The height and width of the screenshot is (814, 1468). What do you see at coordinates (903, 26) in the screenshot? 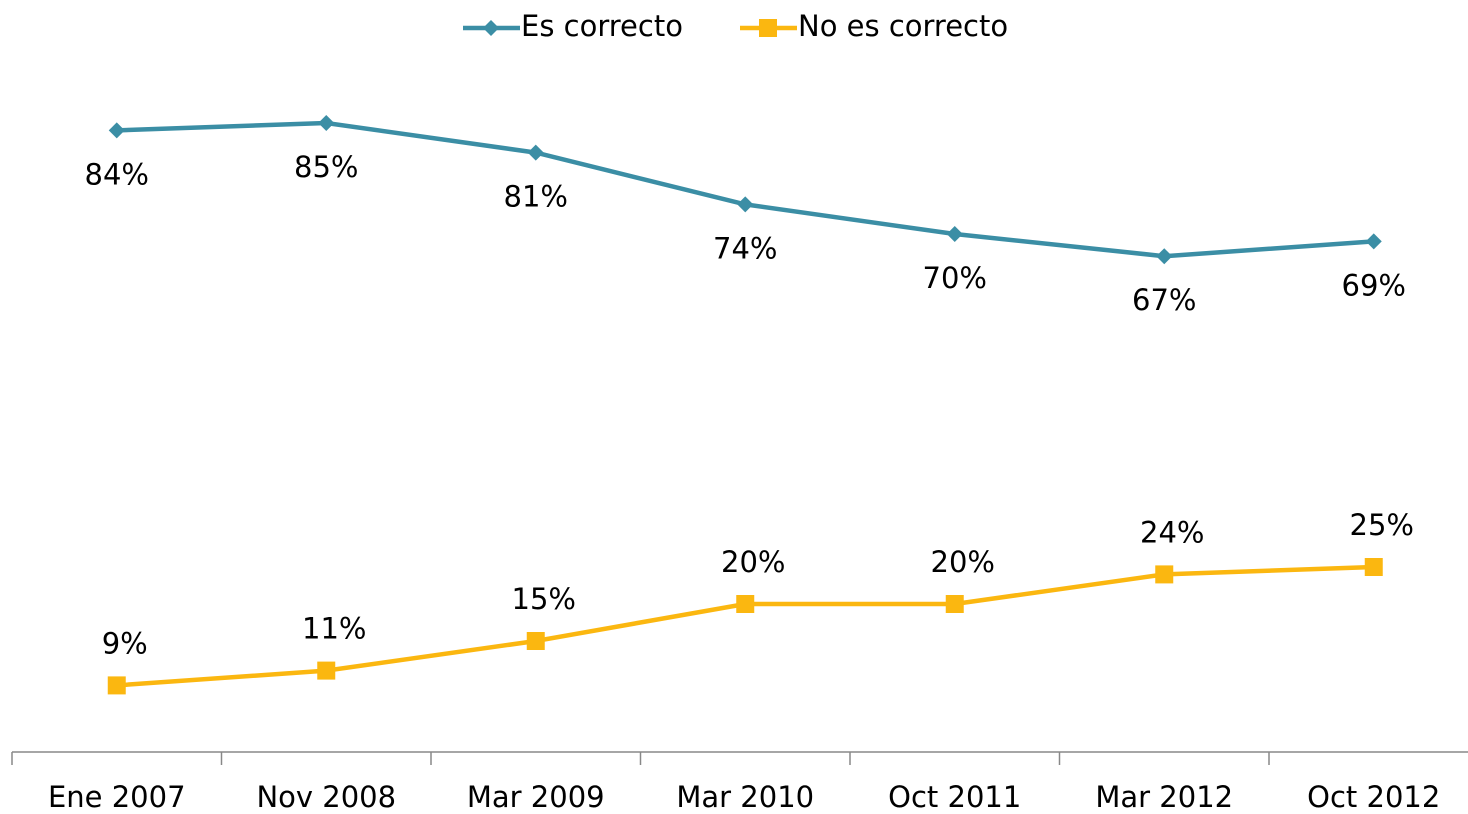
I see `legend-label: No es correcto` at bounding box center [903, 26].